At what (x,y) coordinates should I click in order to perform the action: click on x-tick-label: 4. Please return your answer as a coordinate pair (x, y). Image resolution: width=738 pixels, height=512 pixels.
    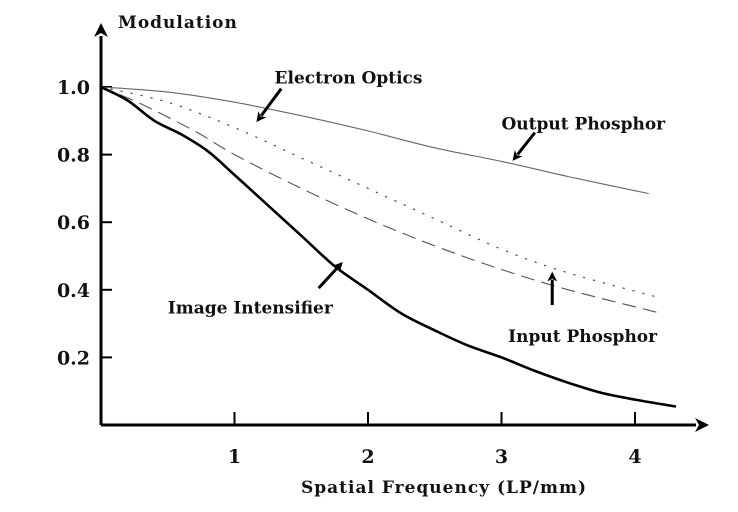
    Looking at the image, I should click on (634, 457).